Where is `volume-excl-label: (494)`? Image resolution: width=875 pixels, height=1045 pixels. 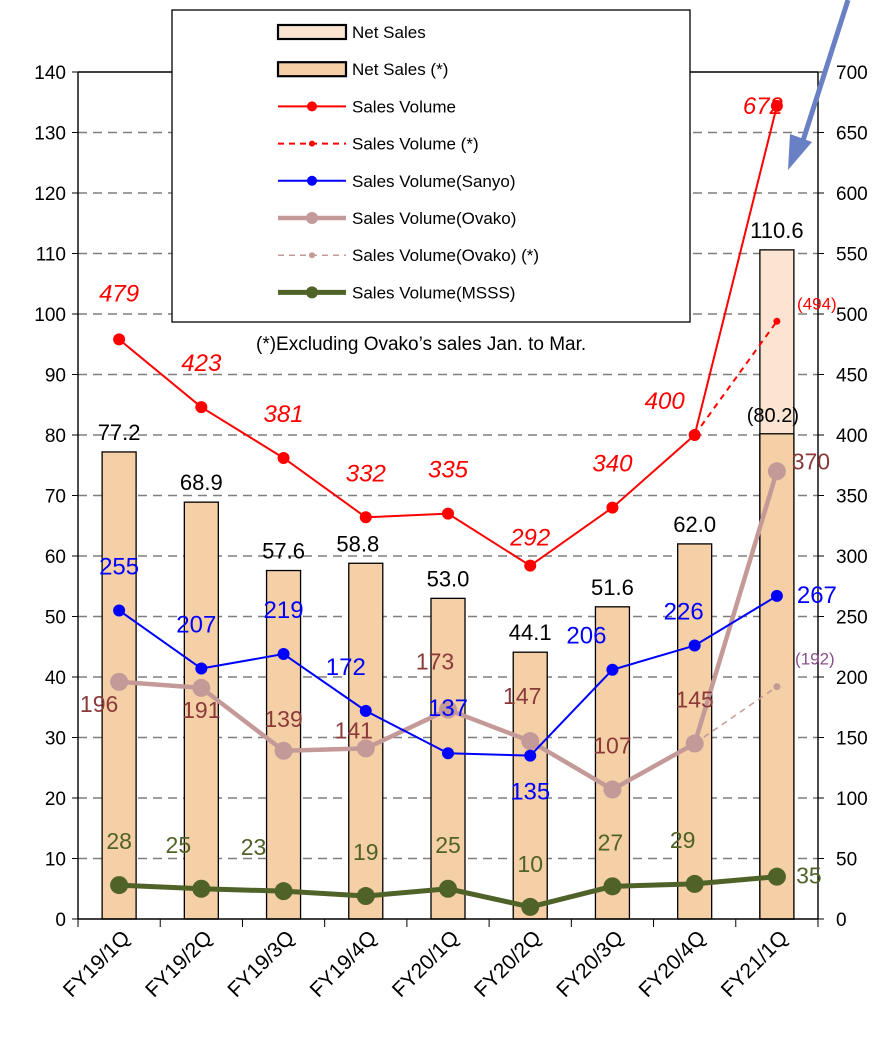
volume-excl-label: (494) is located at coordinates (817, 303).